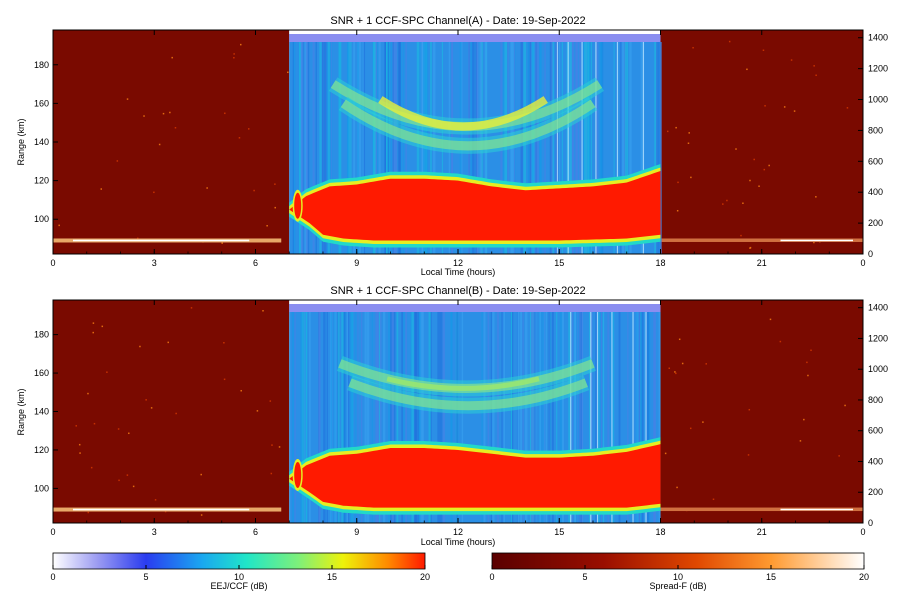 This screenshot has height=600, width=900. Describe the element at coordinates (875, 223) in the screenshot. I see `y2-tick-label: 200` at that location.